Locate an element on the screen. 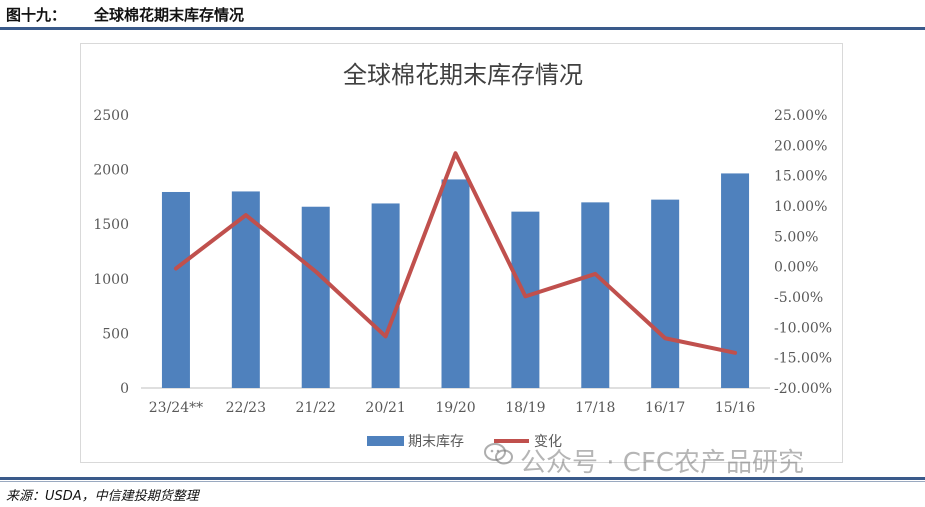 The image size is (925, 507). figure-title: 全球棉花期末库存情况 is located at coordinates (169, 15).